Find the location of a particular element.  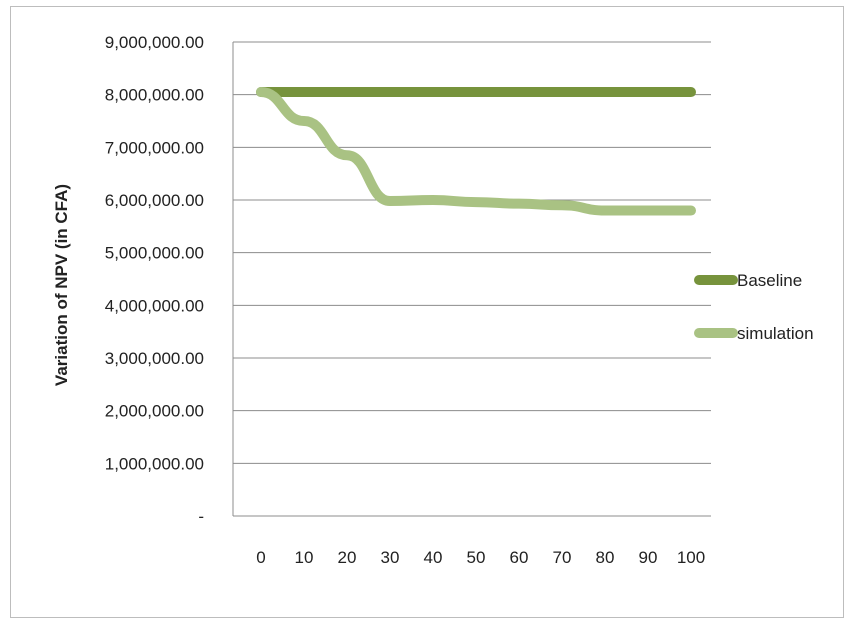

y-tick-label: 7,000,000.00 is located at coordinates (154, 147).